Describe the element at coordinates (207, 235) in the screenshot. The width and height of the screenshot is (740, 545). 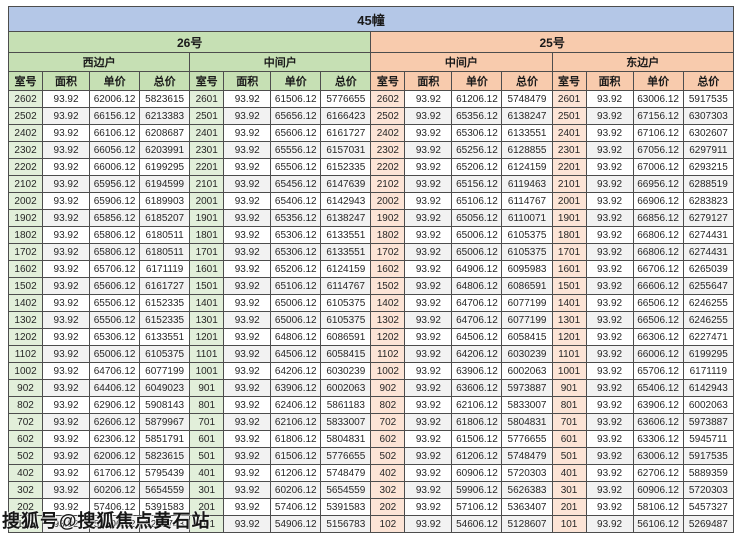
I see `cell-room: 1801` at that location.